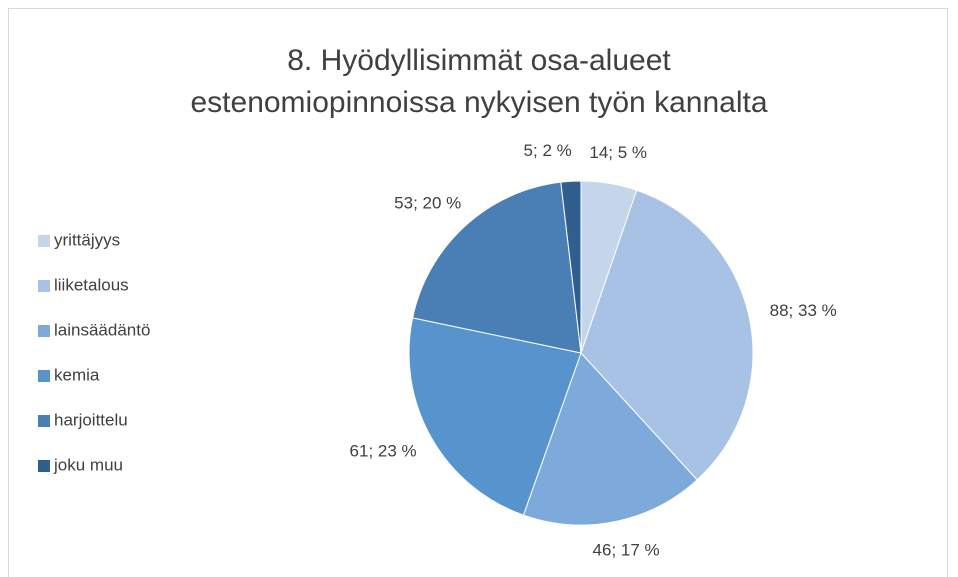  I want to click on data-label: 61; 23 %, so click(383, 450).